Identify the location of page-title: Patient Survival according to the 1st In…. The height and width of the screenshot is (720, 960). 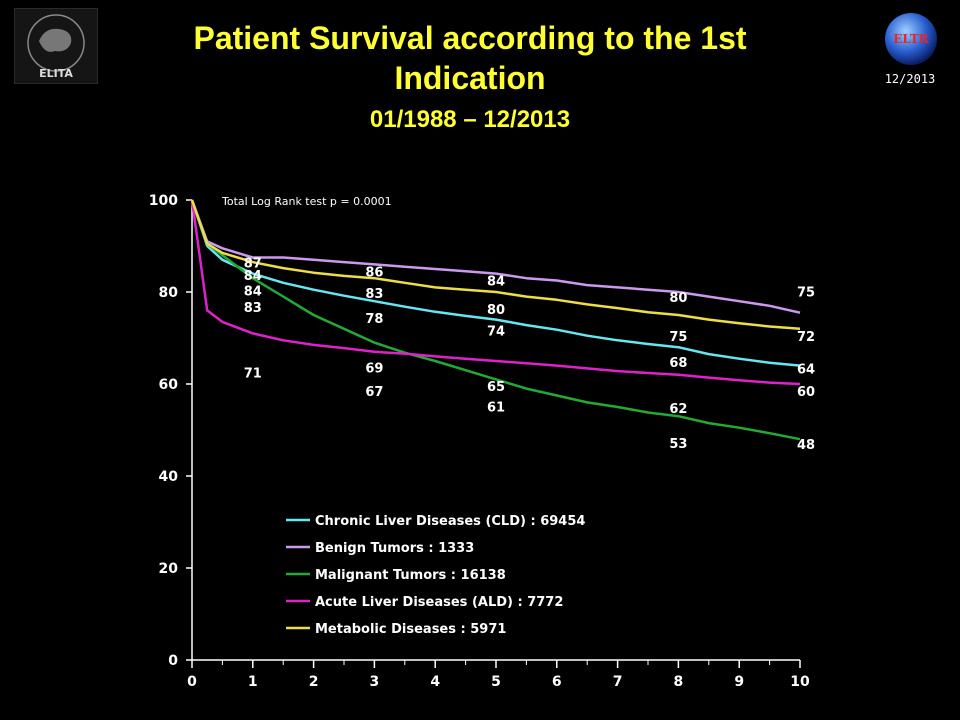
(470, 58).